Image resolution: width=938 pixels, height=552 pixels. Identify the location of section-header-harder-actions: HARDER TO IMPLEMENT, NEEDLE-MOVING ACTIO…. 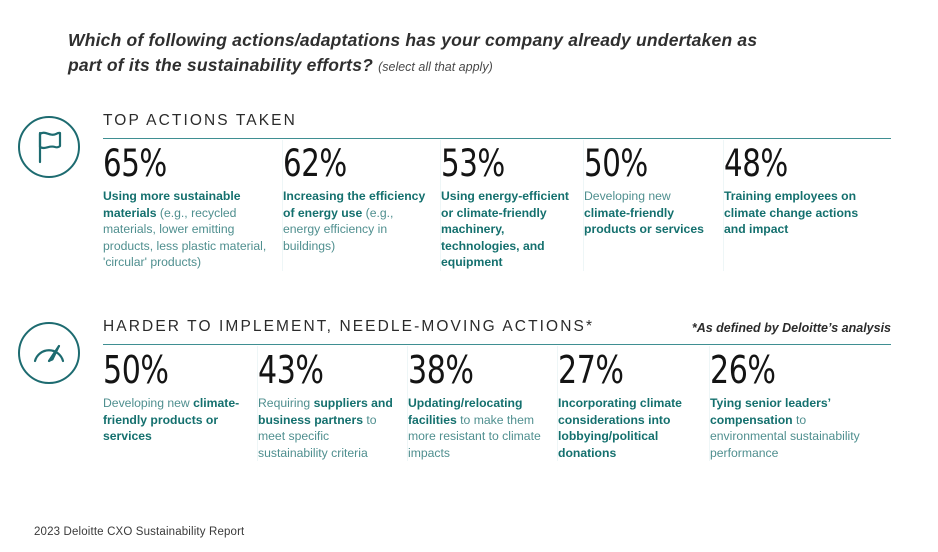
(497, 331).